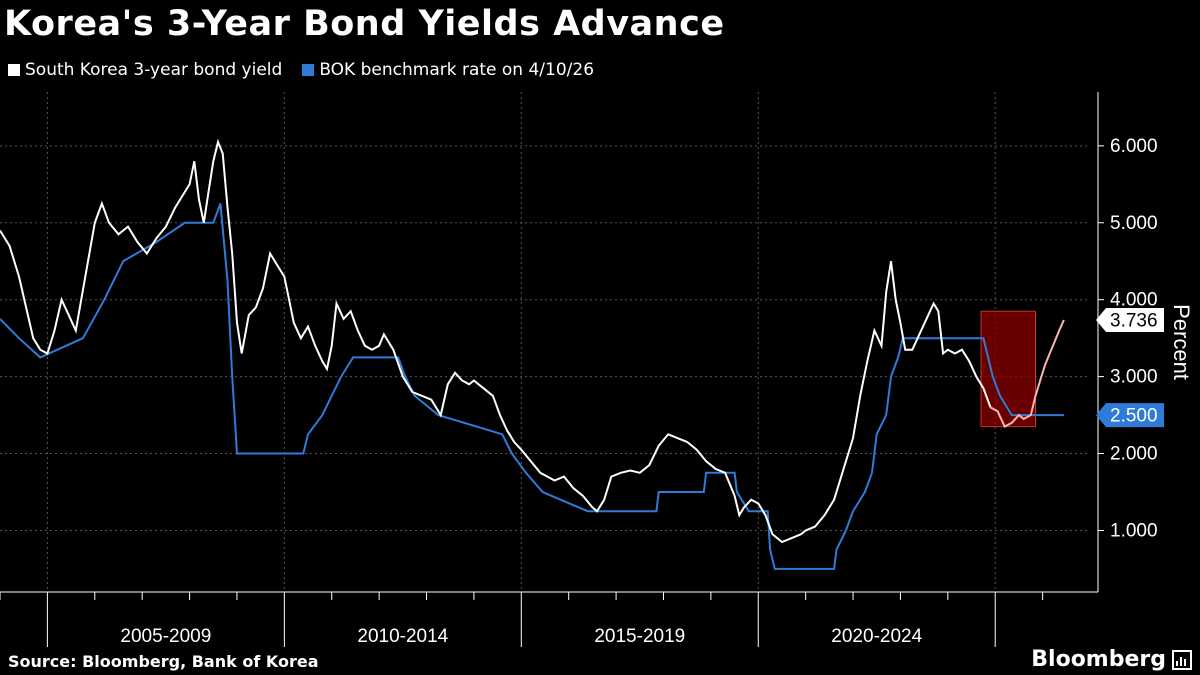  What do you see at coordinates (1181, 342) in the screenshot?
I see `y-axis-label: Percent` at bounding box center [1181, 342].